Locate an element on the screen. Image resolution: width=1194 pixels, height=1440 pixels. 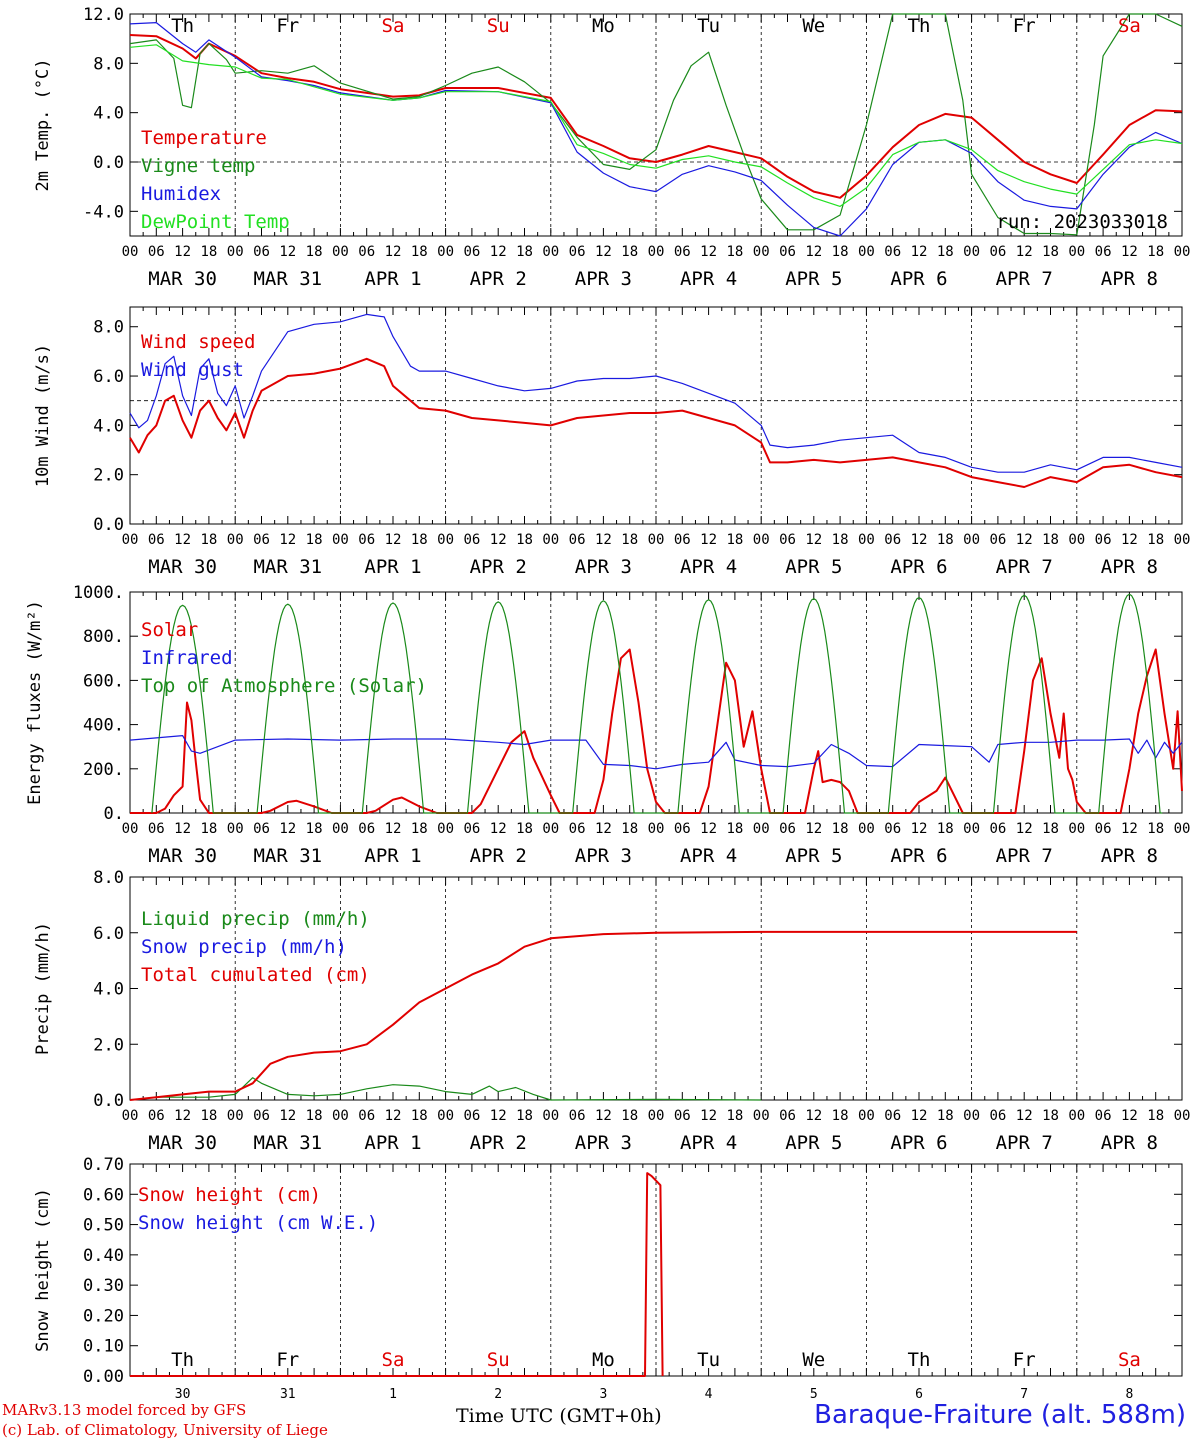
y-axis-label: 10m Wind (m/s) is located at coordinates (43, 415).